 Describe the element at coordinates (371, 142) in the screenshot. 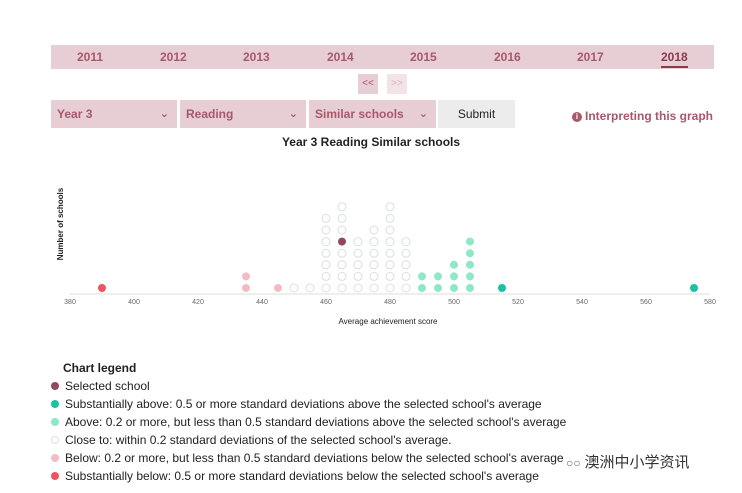

I see `chart-title: Year 3 Reading Similar schools` at that location.